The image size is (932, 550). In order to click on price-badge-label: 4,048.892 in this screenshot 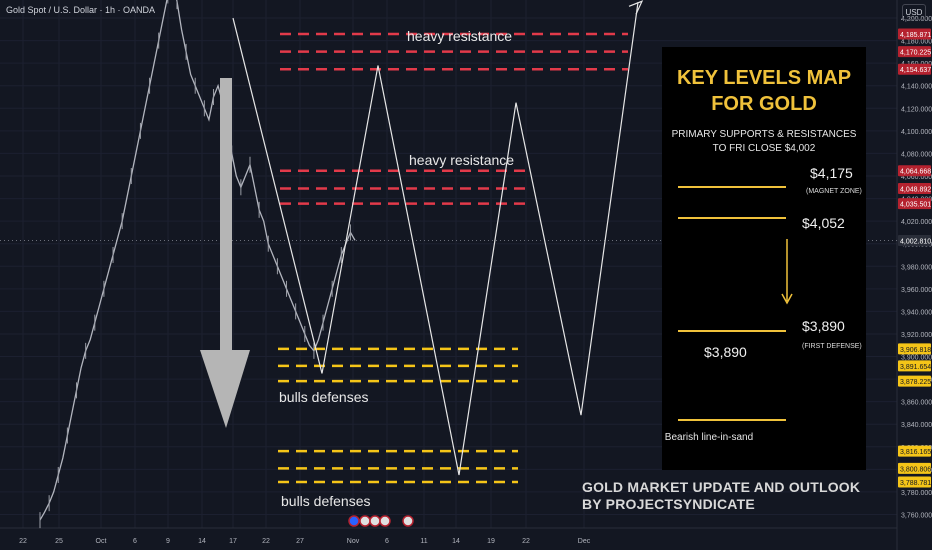, I will do `click(915, 190)`.